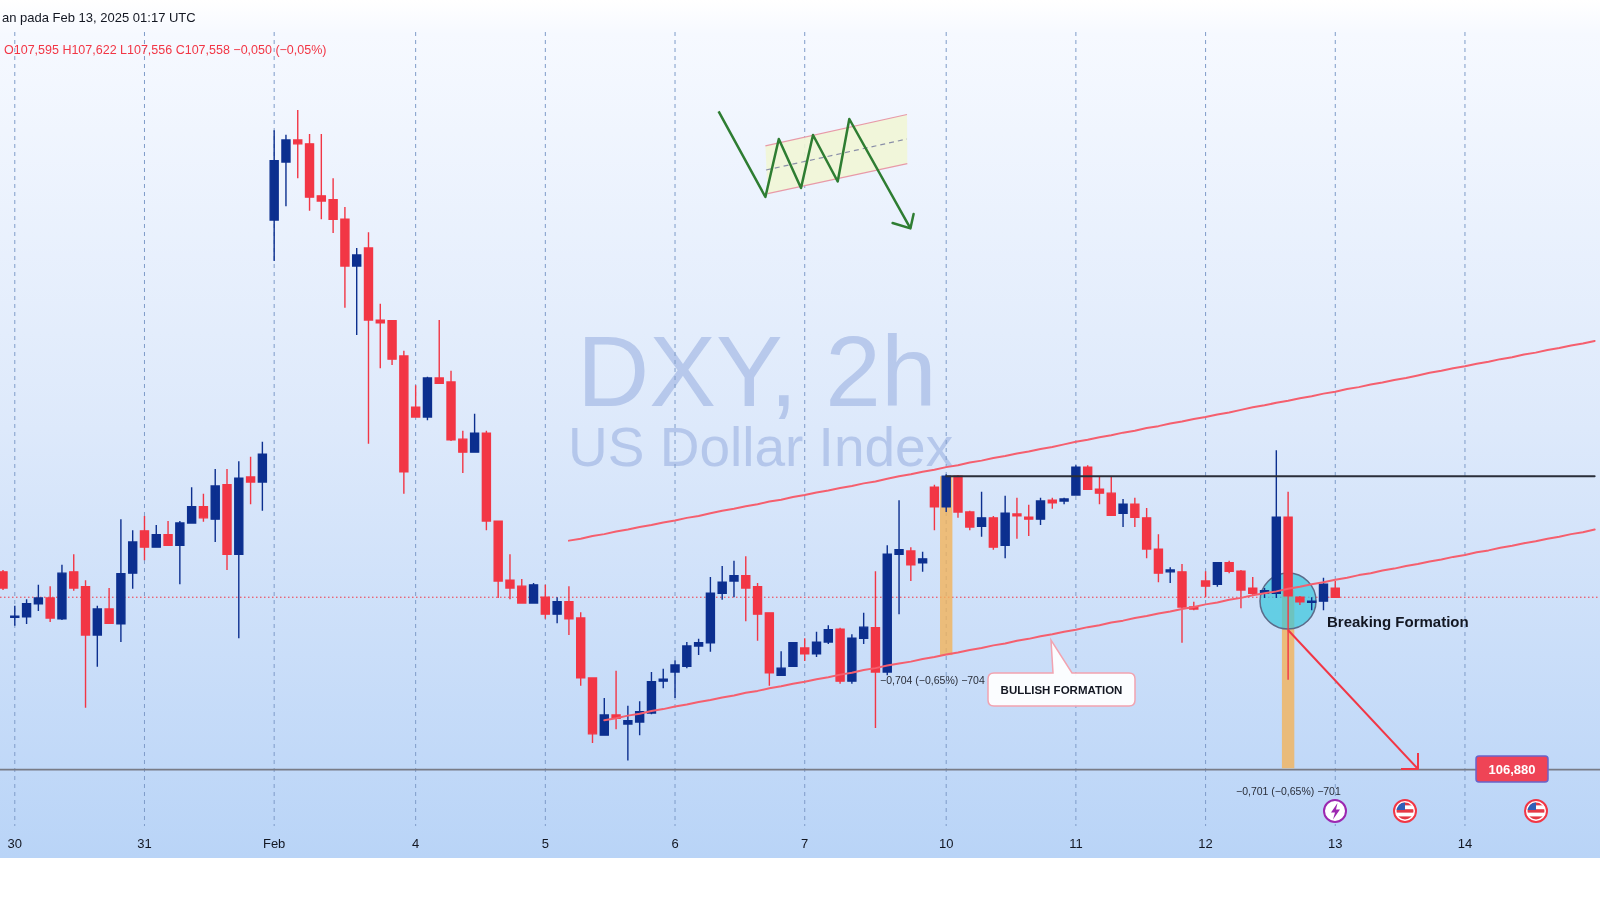  I want to click on x-tick-label: 13, so click(1335, 843).